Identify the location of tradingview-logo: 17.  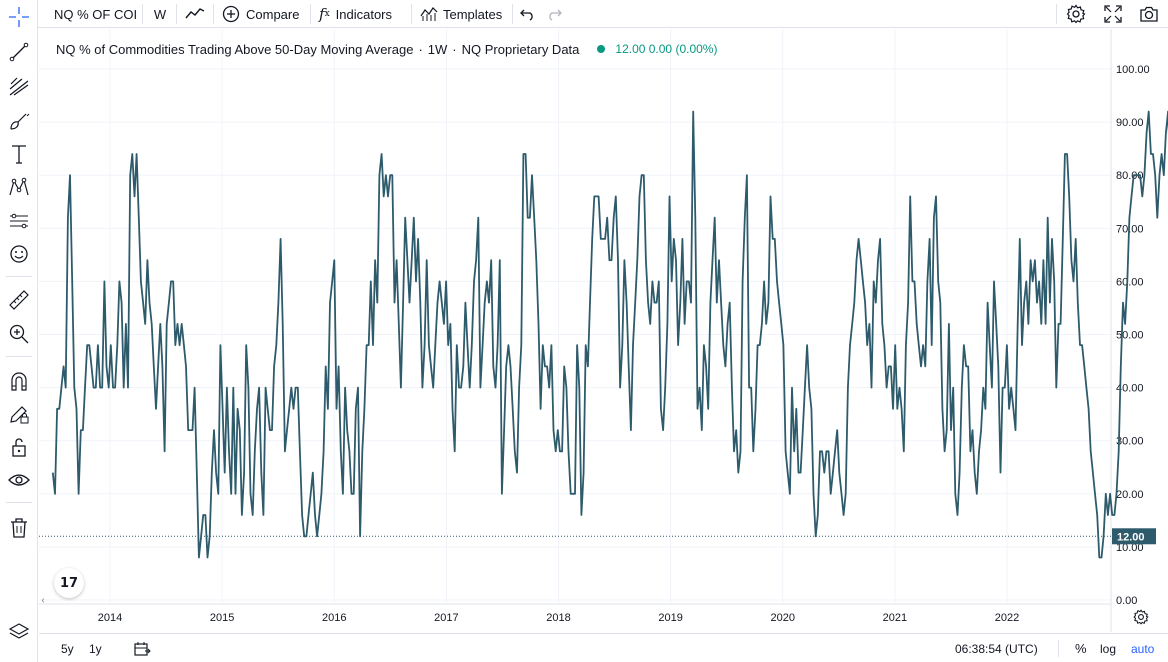
(69, 583).